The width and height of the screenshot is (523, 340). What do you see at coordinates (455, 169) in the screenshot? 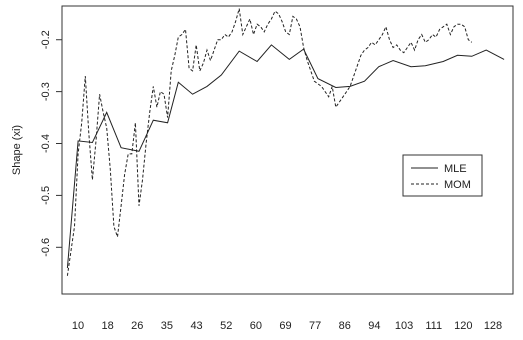
I see `legend-label-mle: MLE` at bounding box center [455, 169].